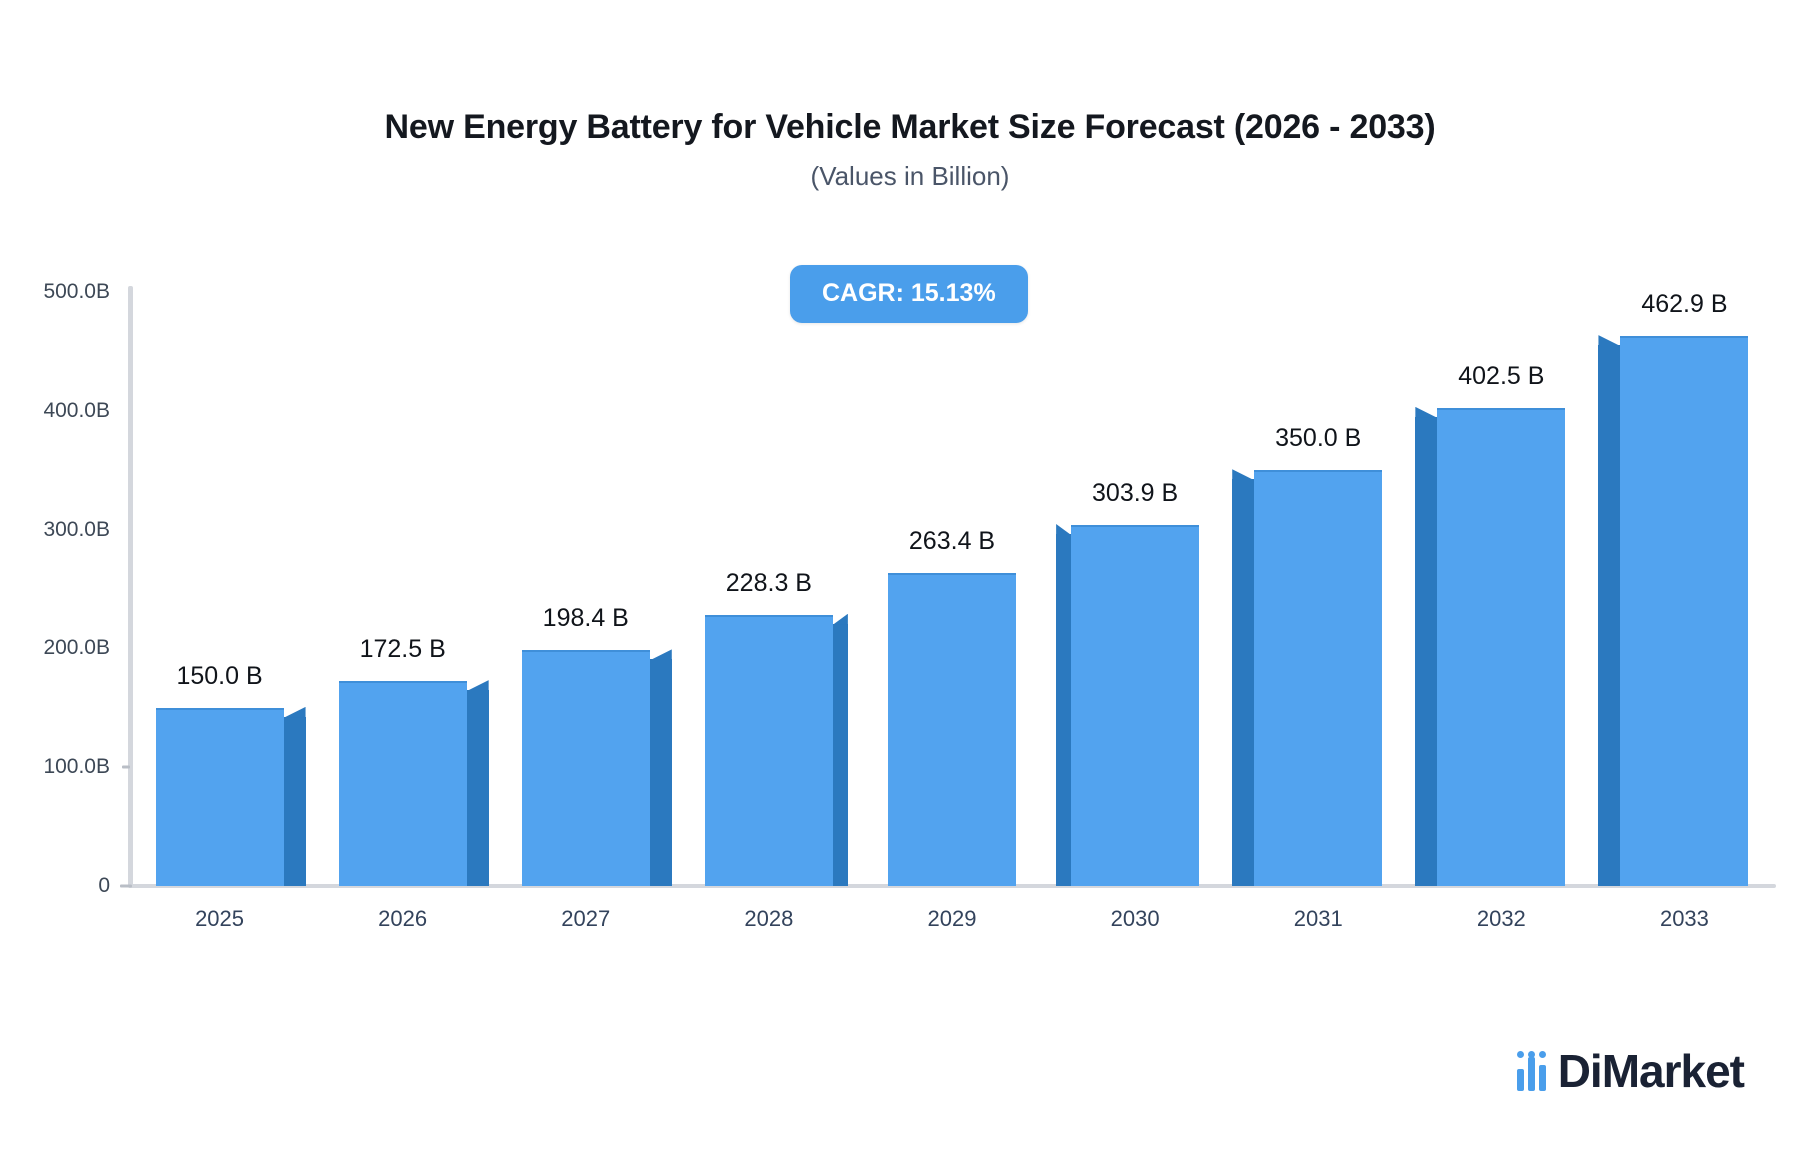 This screenshot has height=1156, width=1800. Describe the element at coordinates (130, 587) in the screenshot. I see `y-axis-line` at that location.